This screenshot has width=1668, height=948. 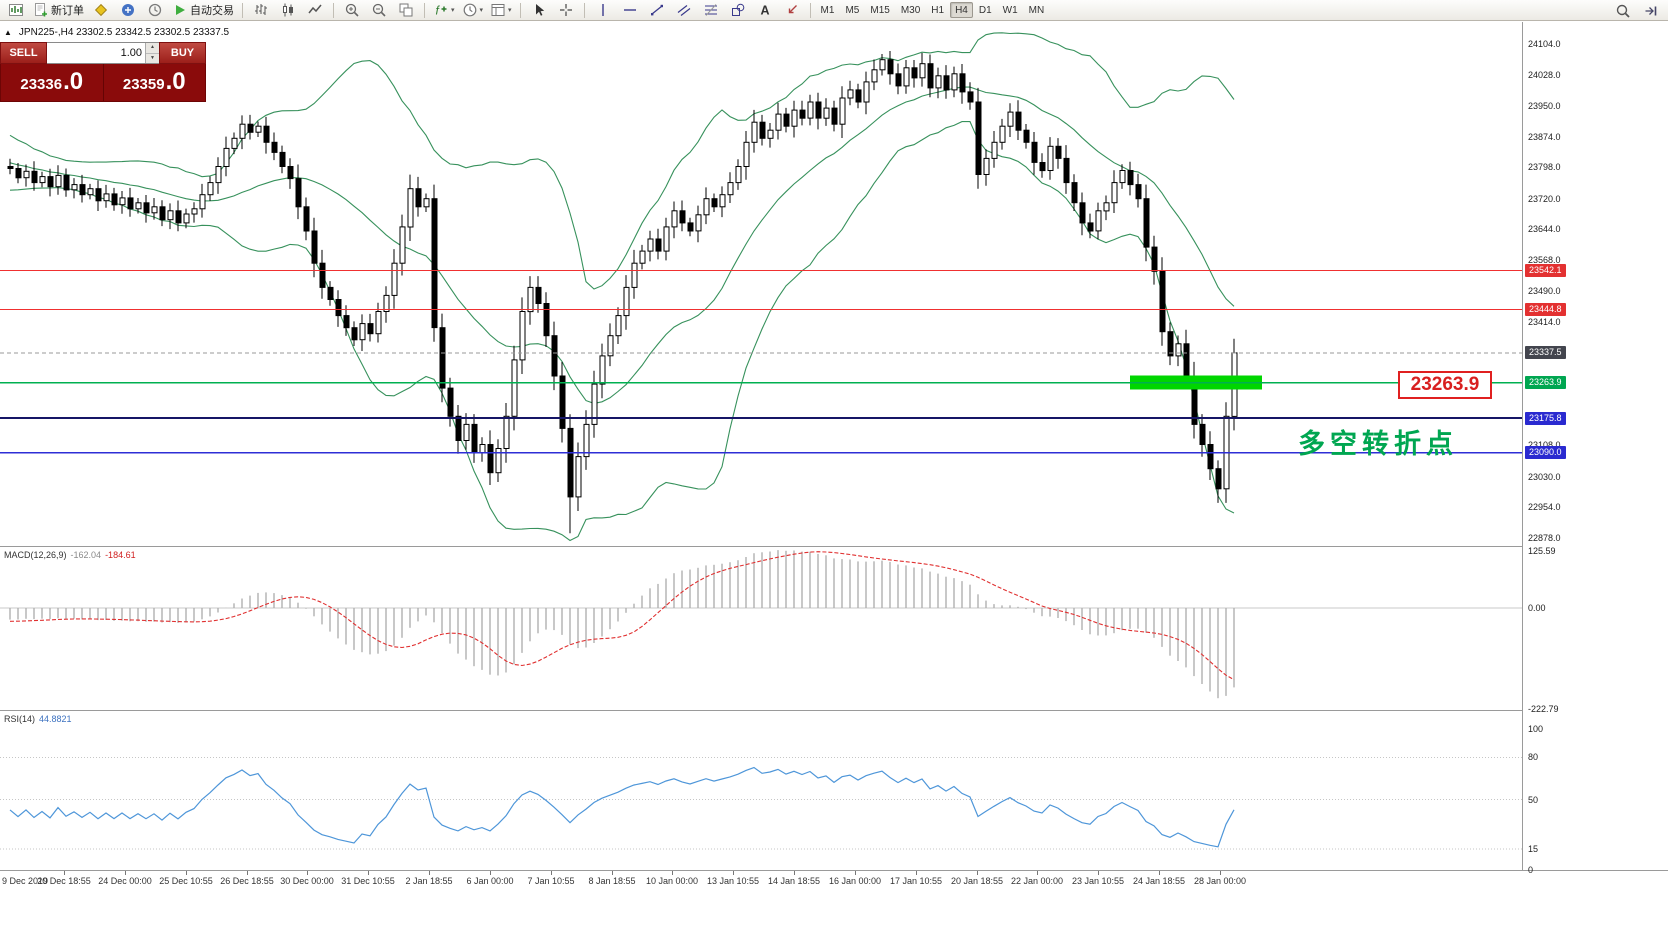 I want to click on sell-button: SELL, so click(x=23, y=53).